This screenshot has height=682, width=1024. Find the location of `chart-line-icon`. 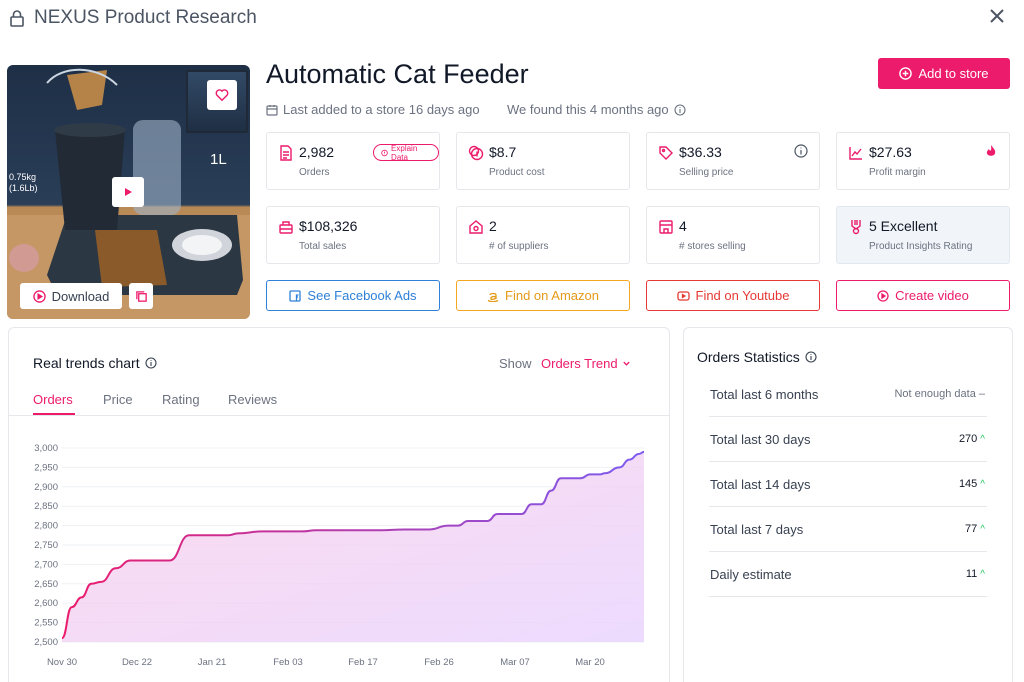

chart-line-icon is located at coordinates (855, 153).